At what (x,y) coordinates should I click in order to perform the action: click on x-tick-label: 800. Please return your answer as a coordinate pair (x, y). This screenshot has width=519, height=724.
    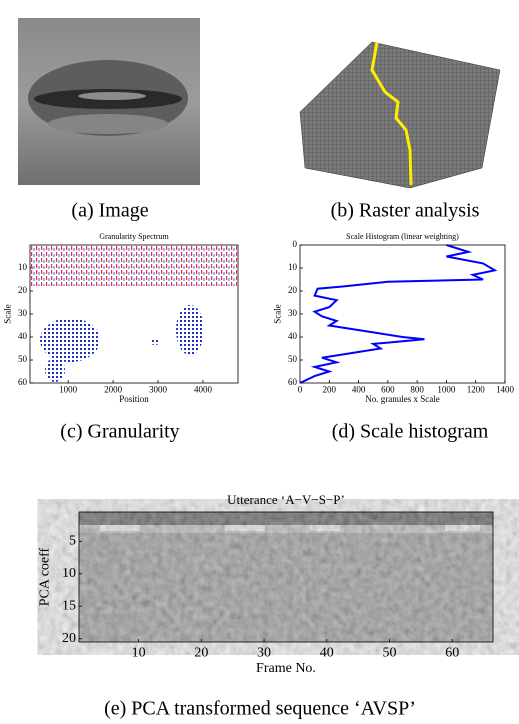
    Looking at the image, I should click on (417, 389).